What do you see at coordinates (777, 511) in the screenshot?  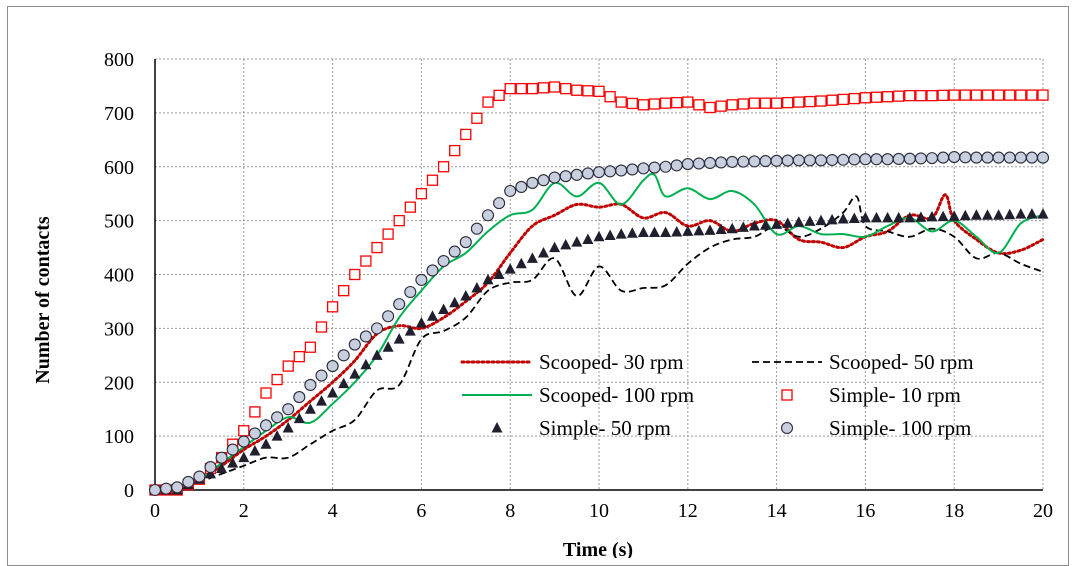 I see `x-tick-label: 14` at bounding box center [777, 511].